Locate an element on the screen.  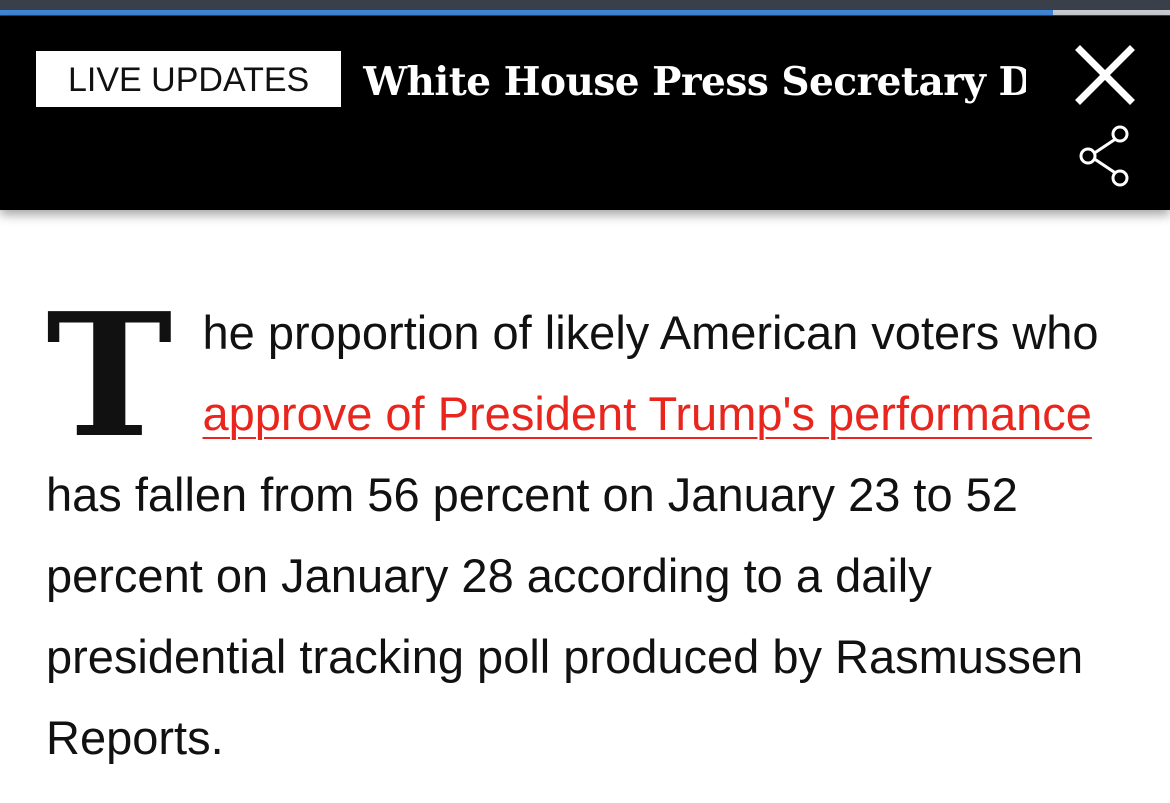
reading-progress-fill is located at coordinates (526, 12).